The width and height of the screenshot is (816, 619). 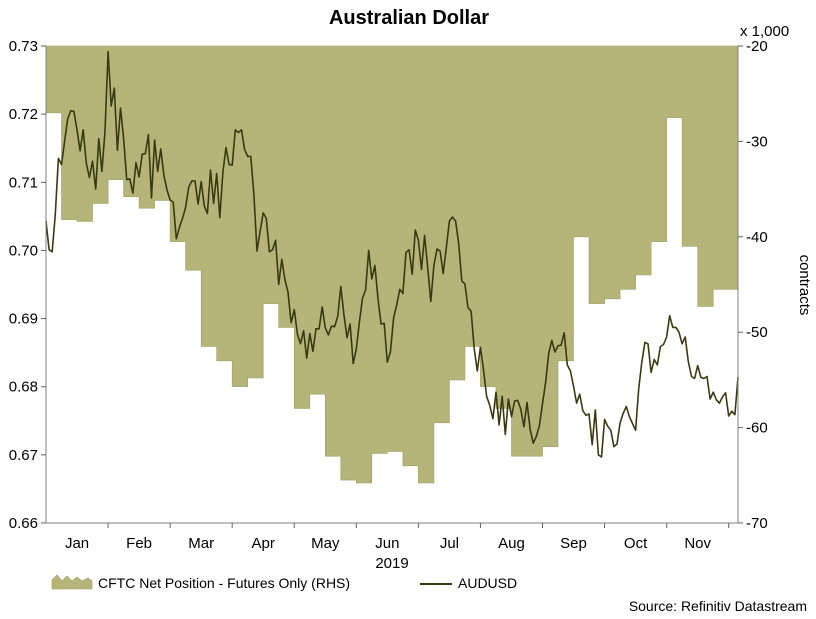 What do you see at coordinates (718, 606) in the screenshot?
I see `source-note: Source: Refinitiv Datastream` at bounding box center [718, 606].